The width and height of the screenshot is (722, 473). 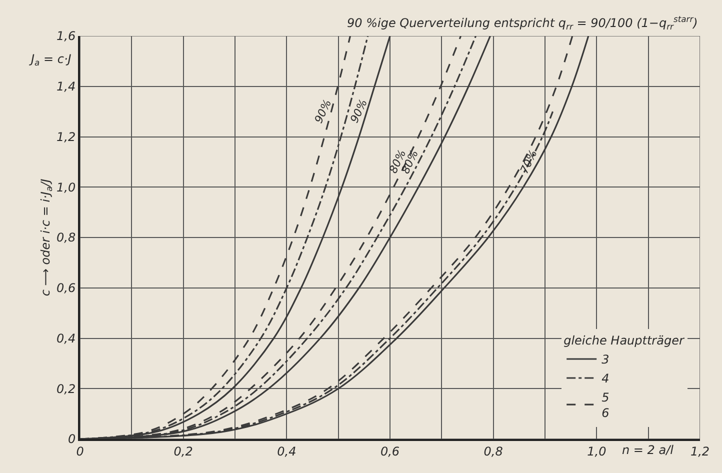 What do you see at coordinates (494, 451) in the screenshot?
I see `x-tick-label: 0,8` at bounding box center [494, 451].